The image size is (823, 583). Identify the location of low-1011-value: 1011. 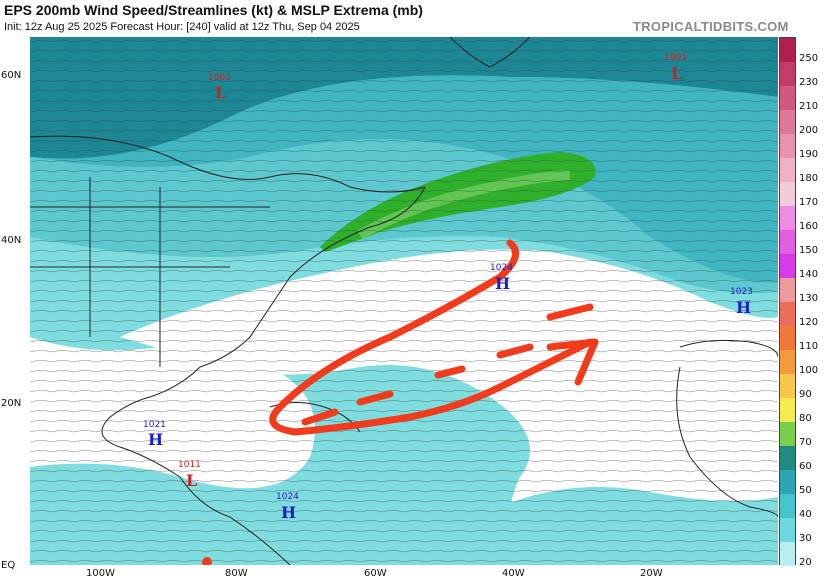
(189, 465).